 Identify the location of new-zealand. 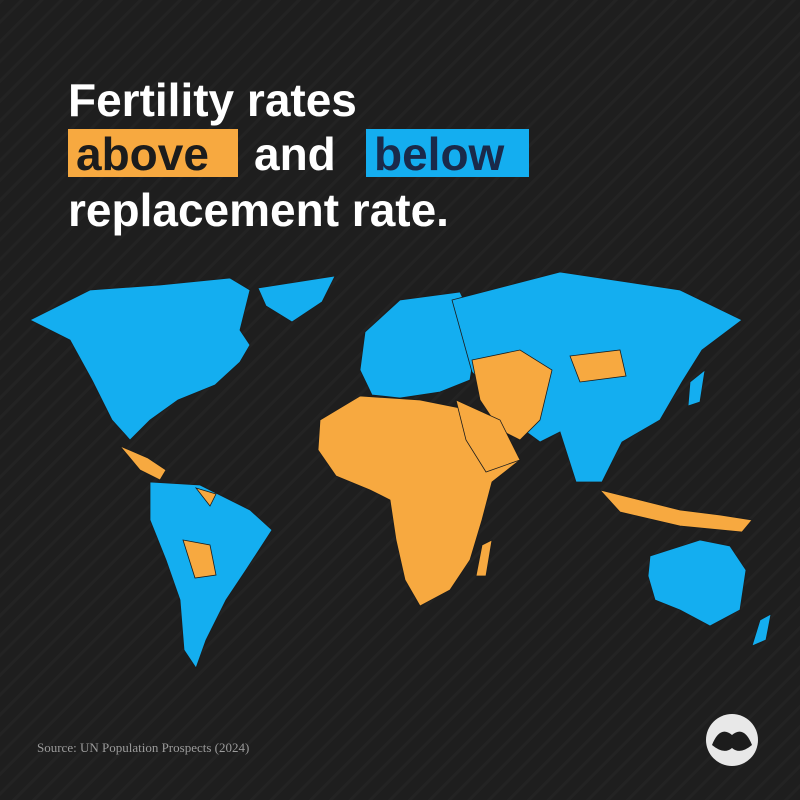
(761, 630).